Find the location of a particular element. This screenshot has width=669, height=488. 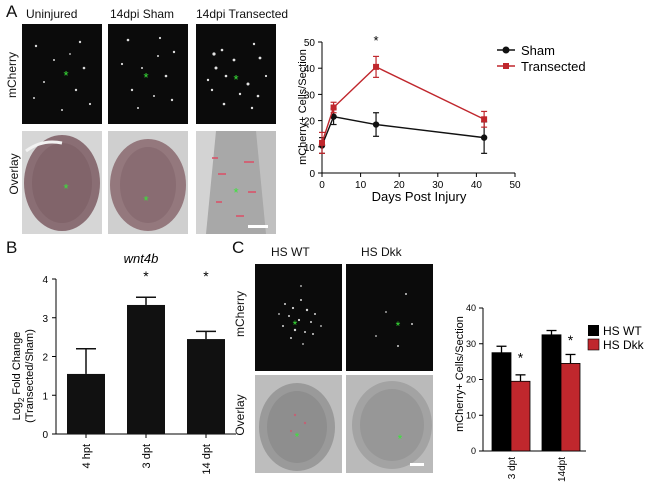

micrograph-uninjured-mcherry: * is located at coordinates (62, 74).